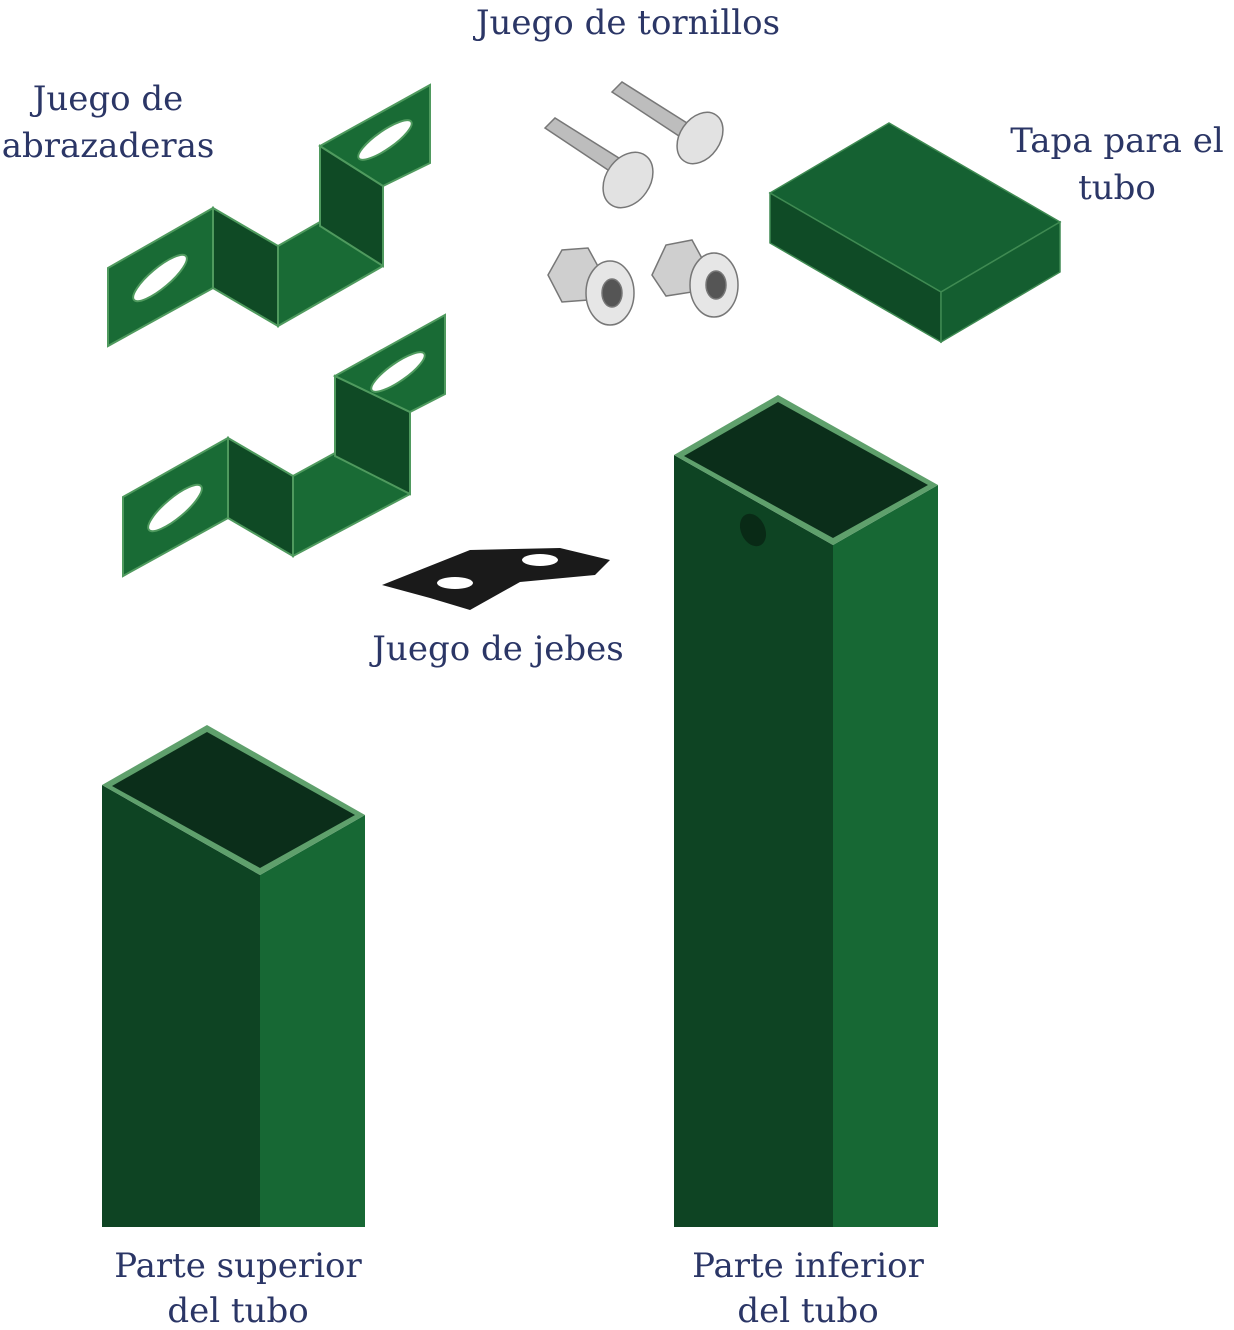 The image size is (1234, 1330). I want to click on tube-bottom-part, so click(806, 811).